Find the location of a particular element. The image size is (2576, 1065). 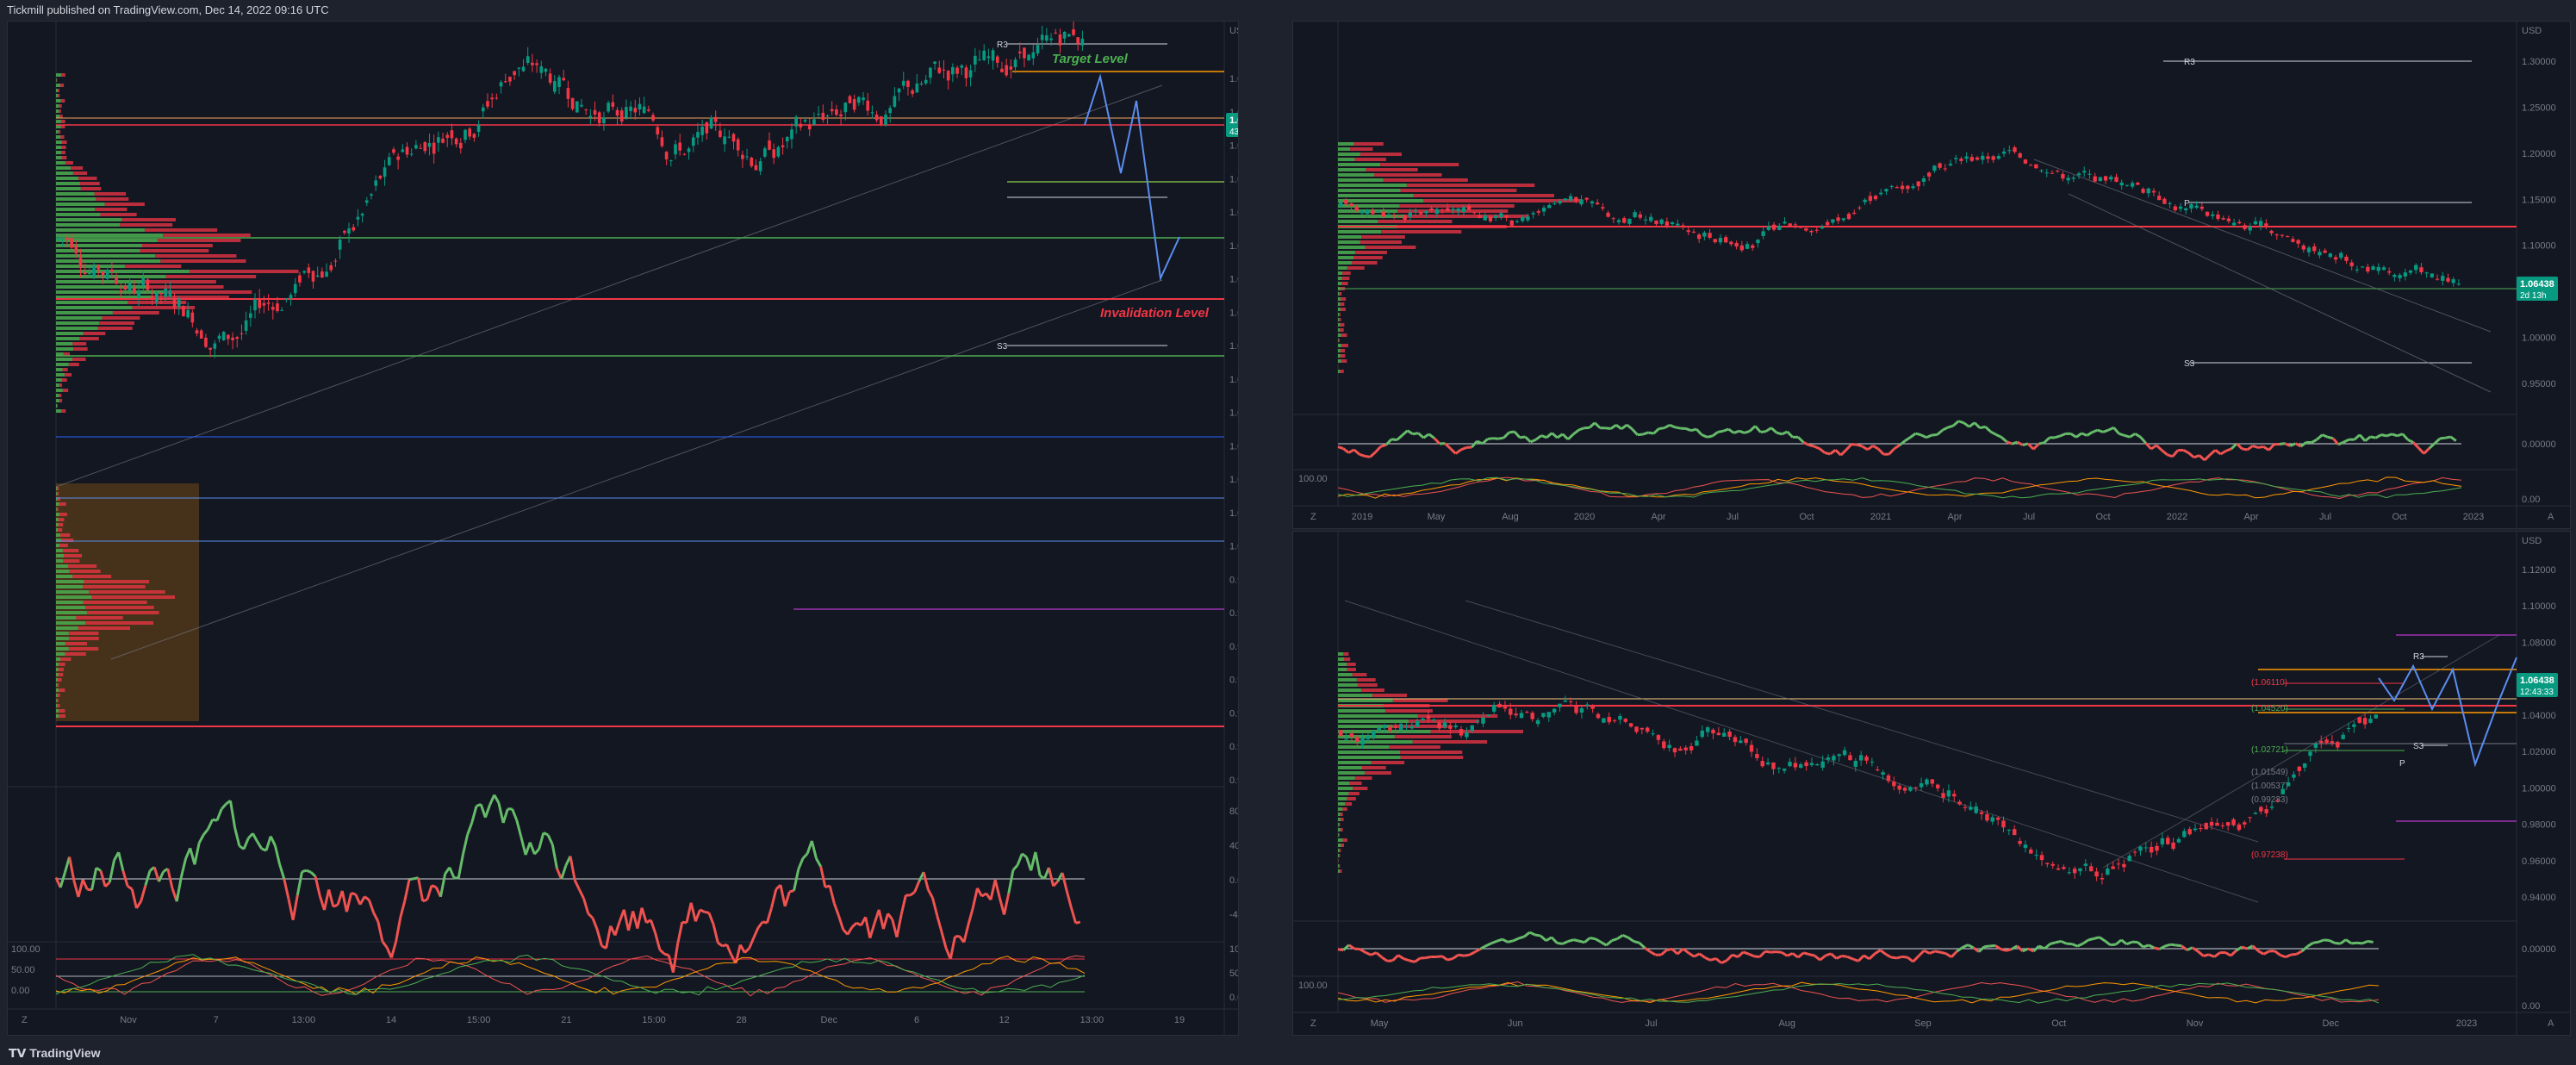

left-countdown: 43:53 is located at coordinates (1234, 132).